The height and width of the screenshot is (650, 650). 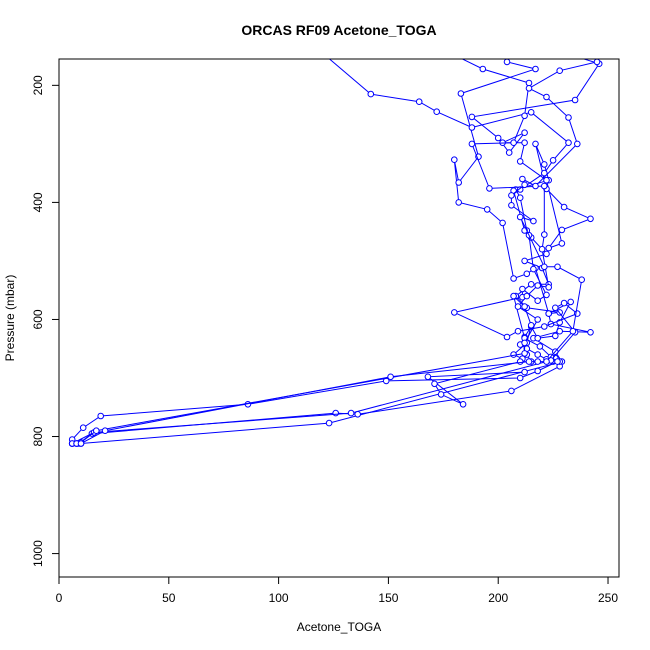 I want to click on y-tick-label: 800, so click(x=38, y=436).